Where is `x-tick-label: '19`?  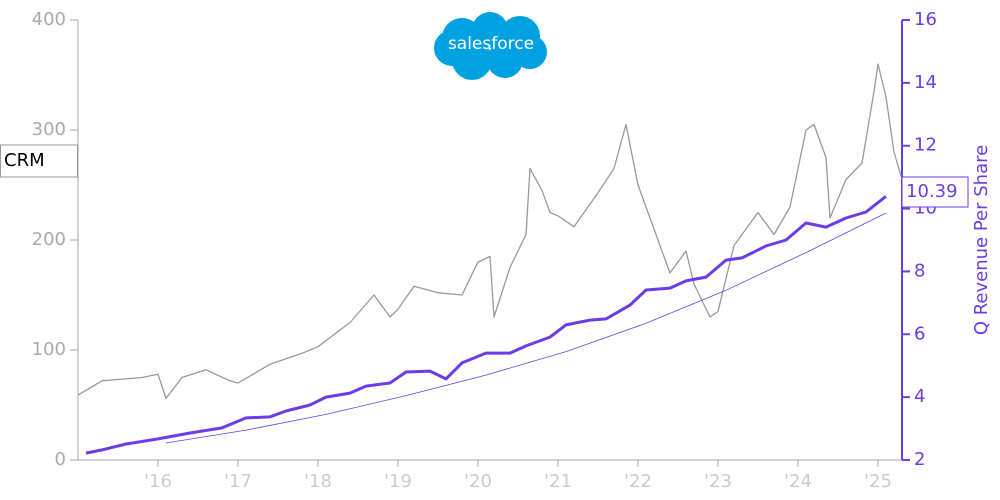 x-tick-label: '19 is located at coordinates (398, 481).